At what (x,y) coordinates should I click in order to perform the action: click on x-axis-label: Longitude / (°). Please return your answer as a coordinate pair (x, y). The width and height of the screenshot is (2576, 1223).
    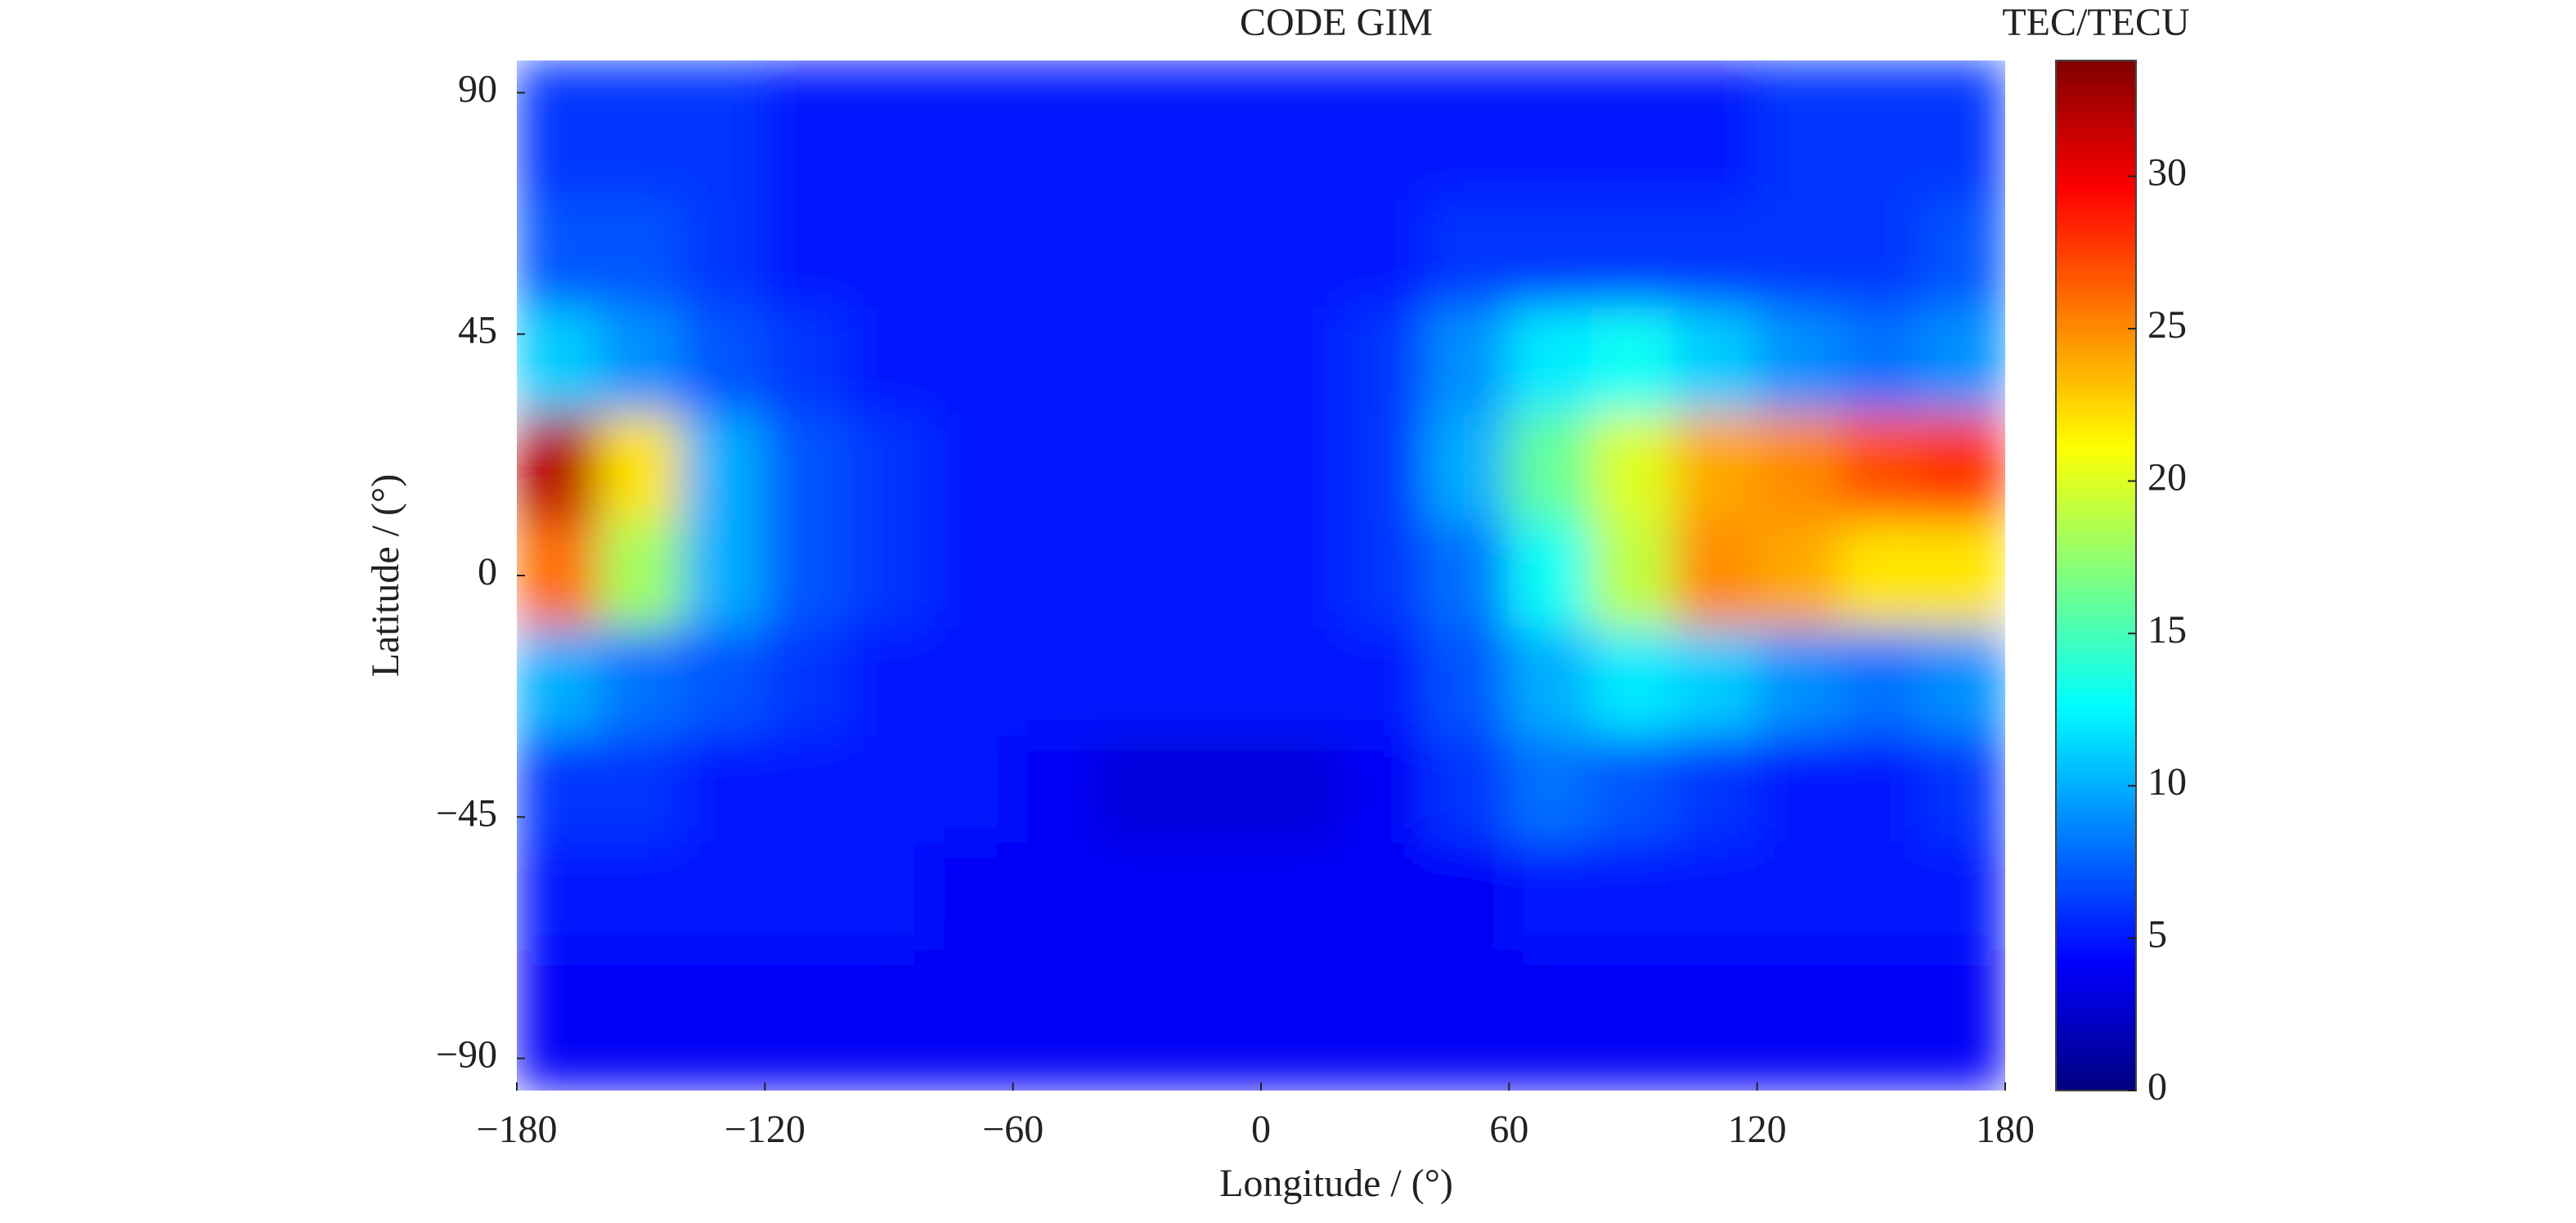
    Looking at the image, I should click on (1336, 1183).